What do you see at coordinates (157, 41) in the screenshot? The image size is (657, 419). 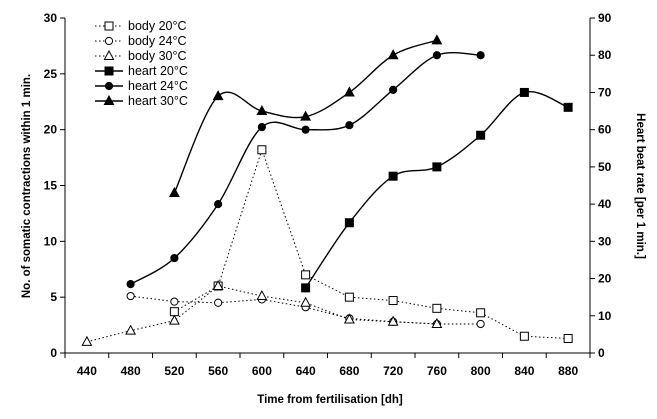 I see `legend-label: body 24°C` at bounding box center [157, 41].